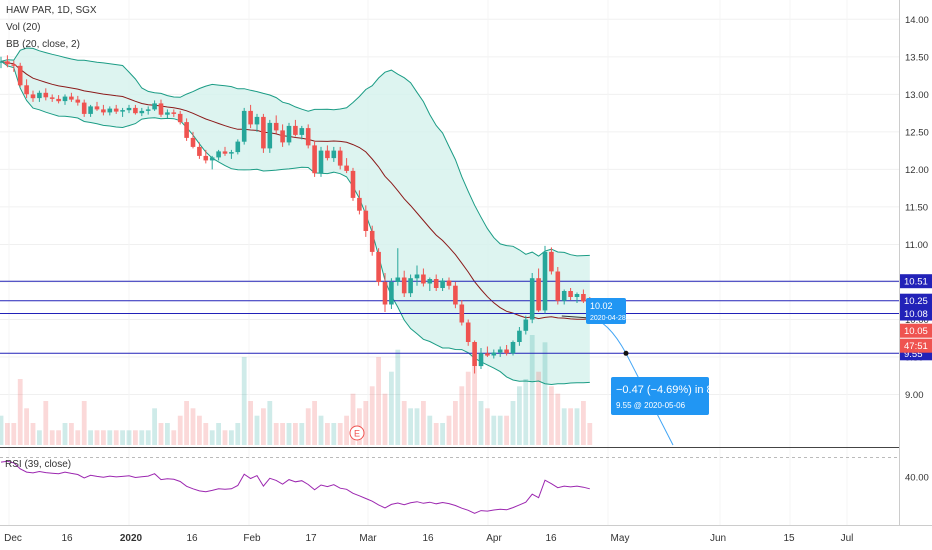  I want to click on projection-end-point, so click(626, 353).